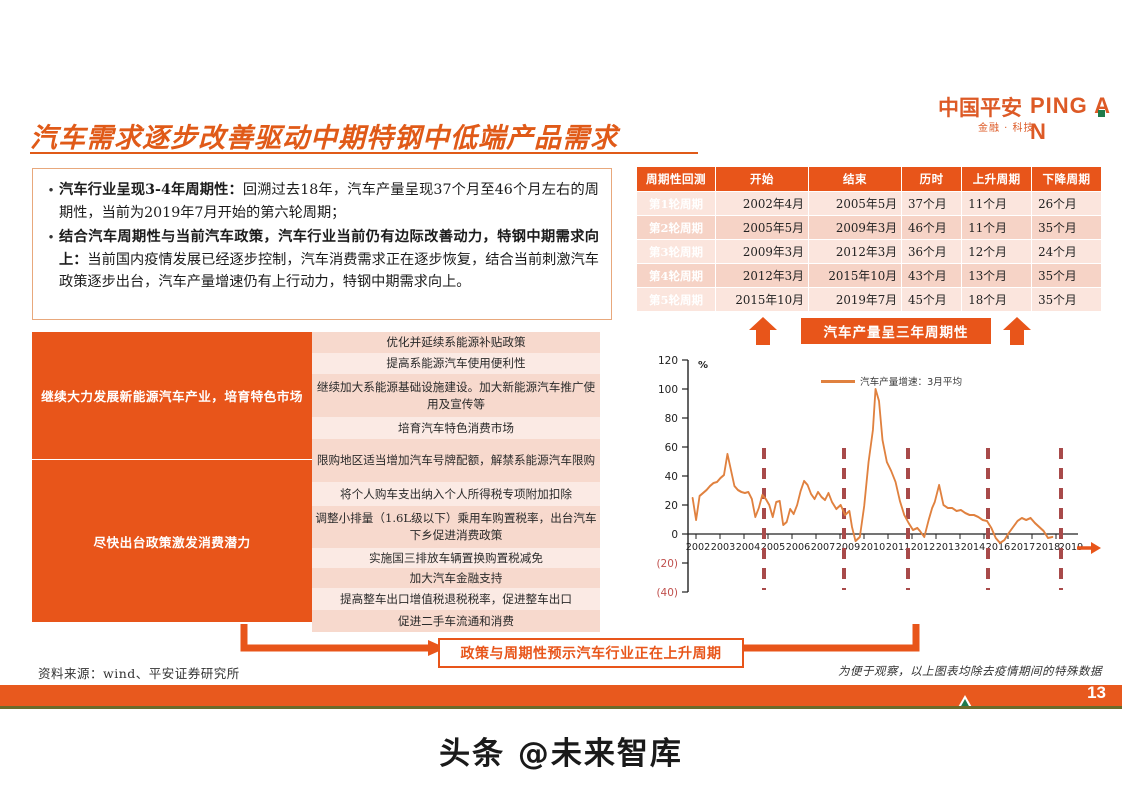 The width and height of the screenshot is (1122, 793). Describe the element at coordinates (329, 248) in the screenshot. I see `bullet-lead: 结合汽车周期性与当前汽车政策，汽车行业当前仍有边际改善动力，特钢中期需求向上：` at that location.